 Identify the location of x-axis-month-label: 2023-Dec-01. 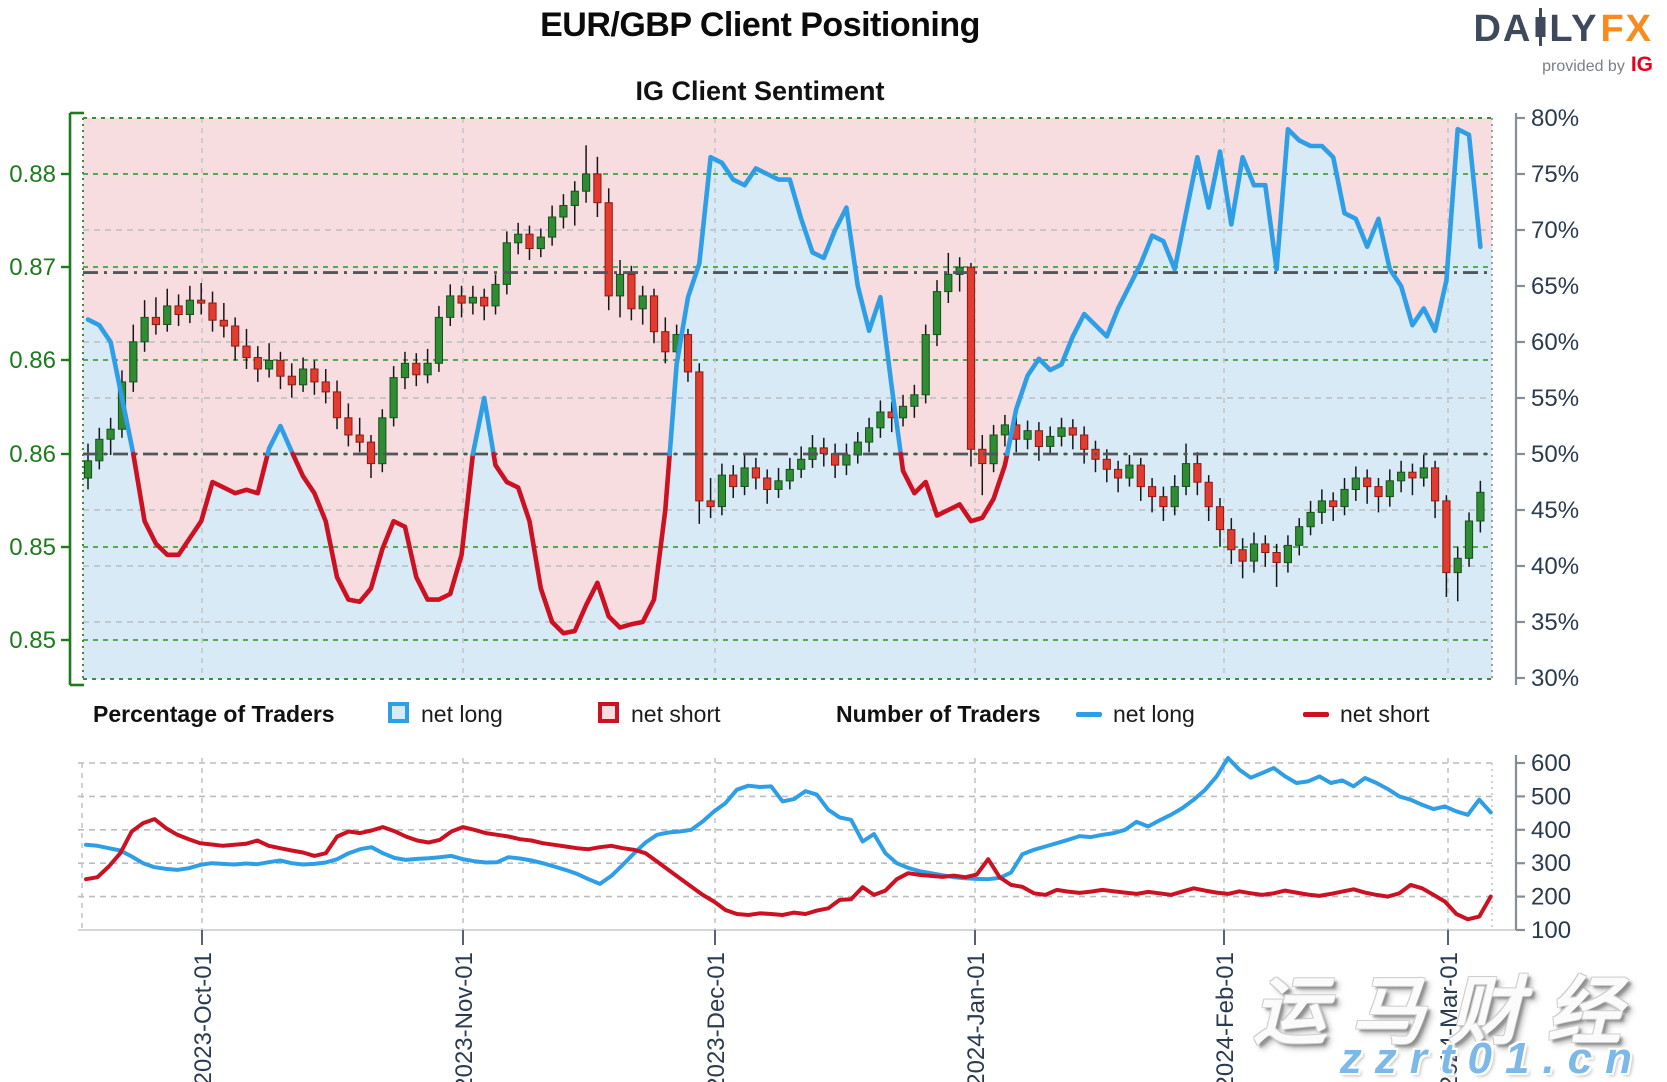
(716, 1017).